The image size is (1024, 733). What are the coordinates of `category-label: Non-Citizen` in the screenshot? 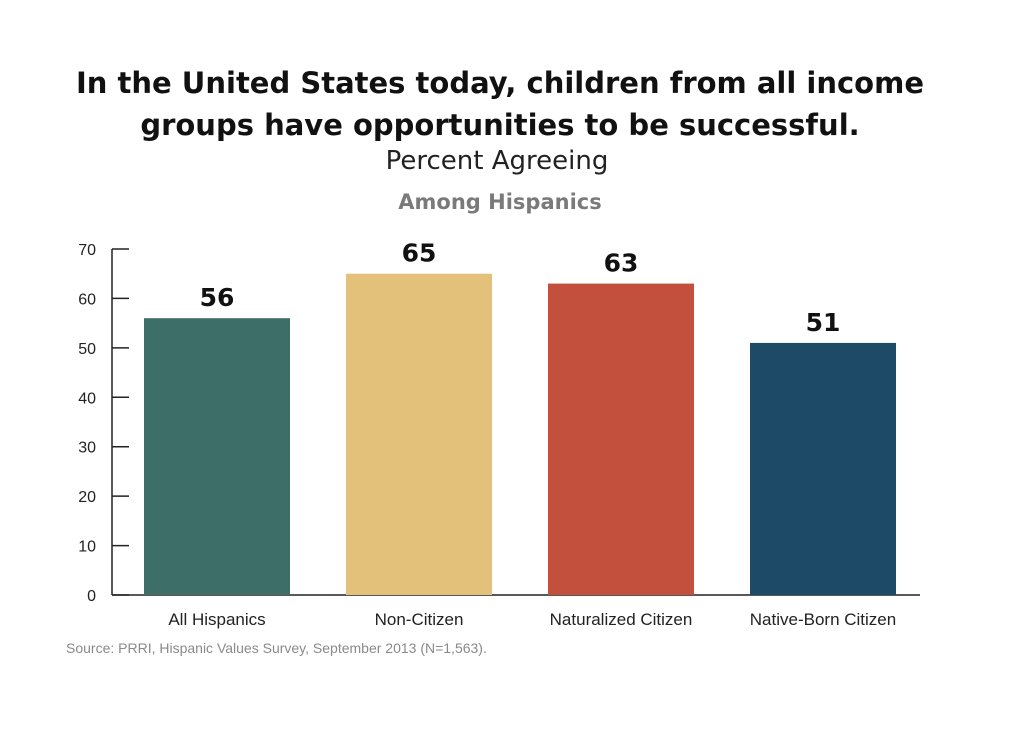 It's located at (419, 619).